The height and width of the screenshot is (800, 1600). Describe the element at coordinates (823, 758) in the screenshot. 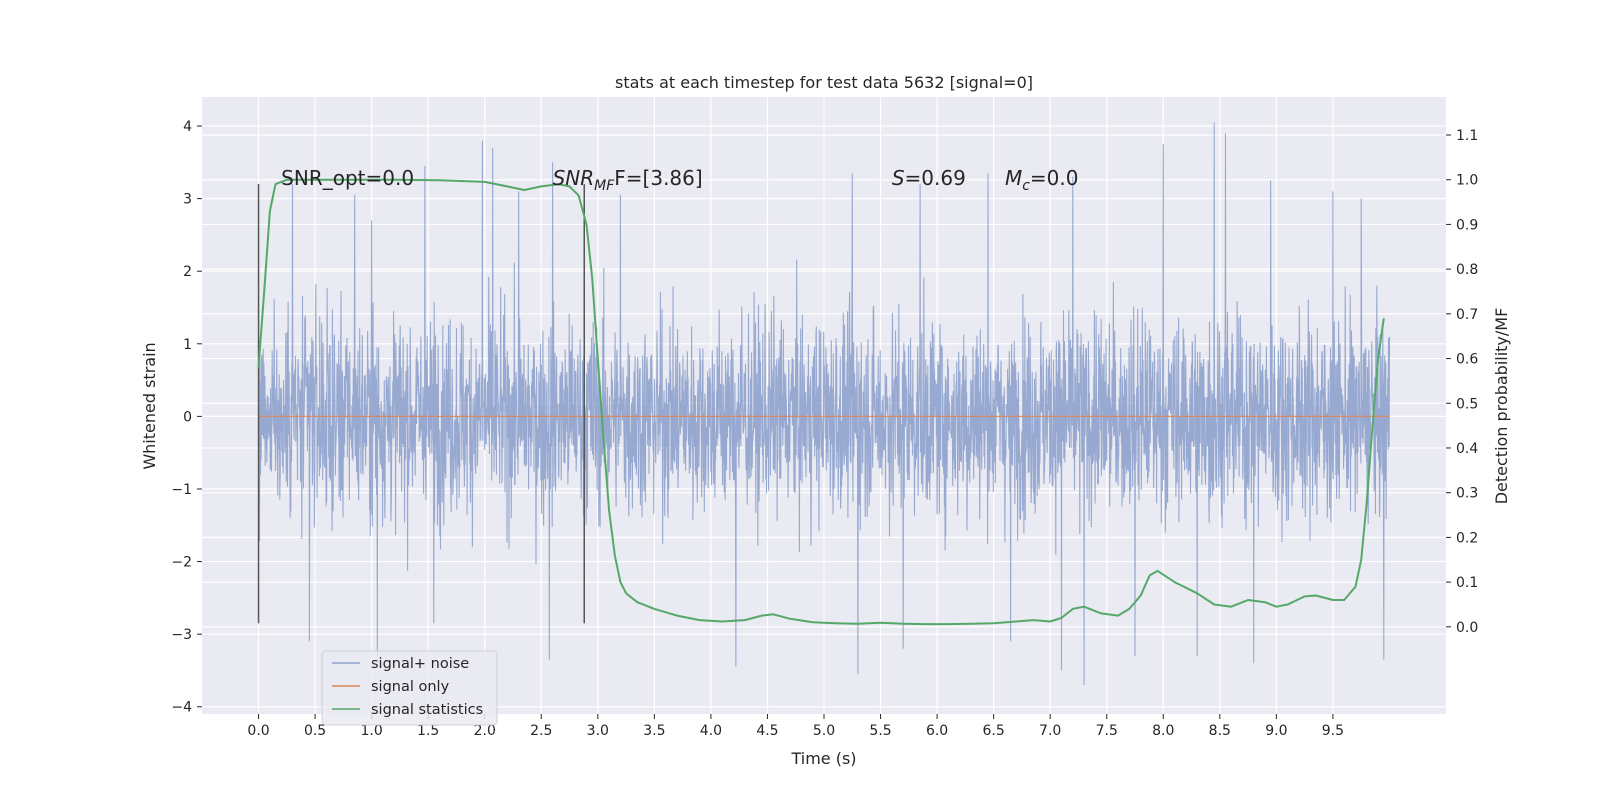

I see `x-axis-label: Time (s)` at that location.